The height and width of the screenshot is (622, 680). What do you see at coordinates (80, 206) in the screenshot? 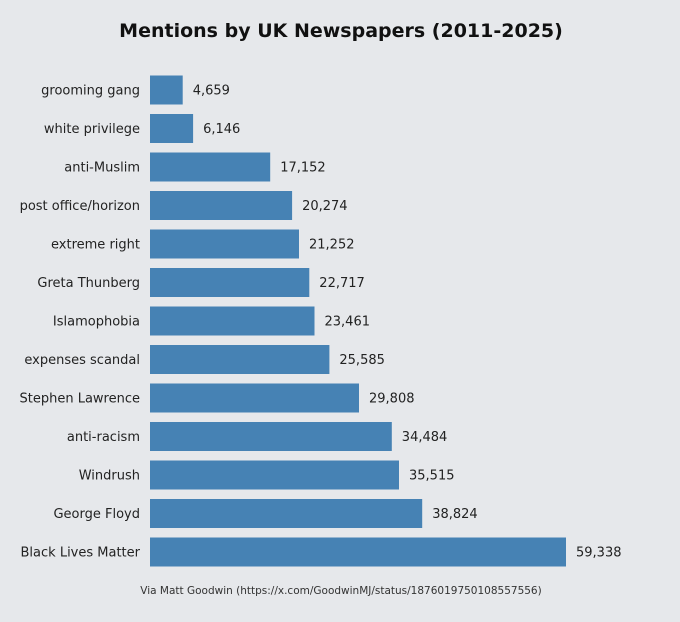
I see `category-label-3: post office/horizon` at bounding box center [80, 206].